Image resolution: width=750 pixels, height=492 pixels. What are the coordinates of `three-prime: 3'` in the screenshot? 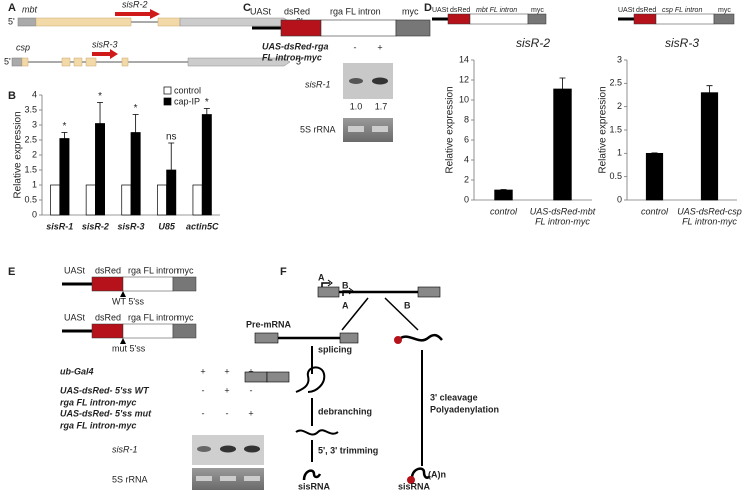 It's located at (299, 61).